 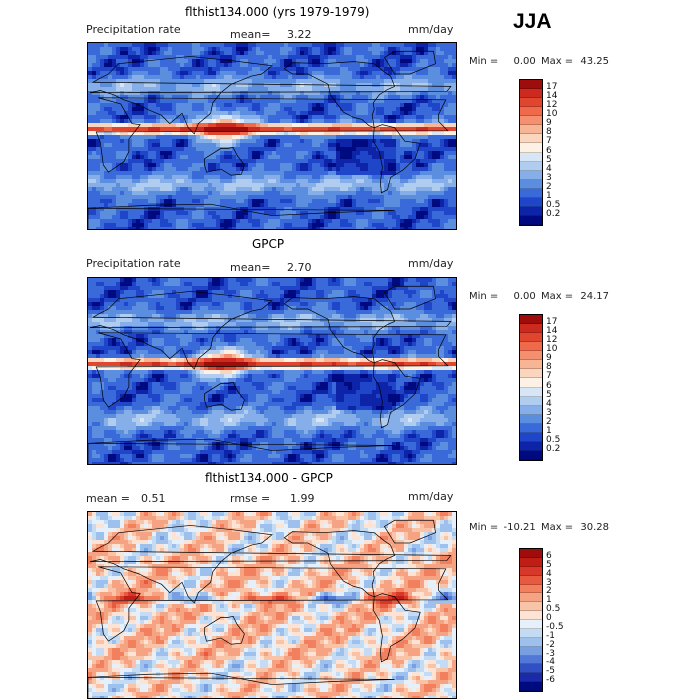 What do you see at coordinates (595, 296) in the screenshot?
I see `panel2-max-value: 24.17` at bounding box center [595, 296].